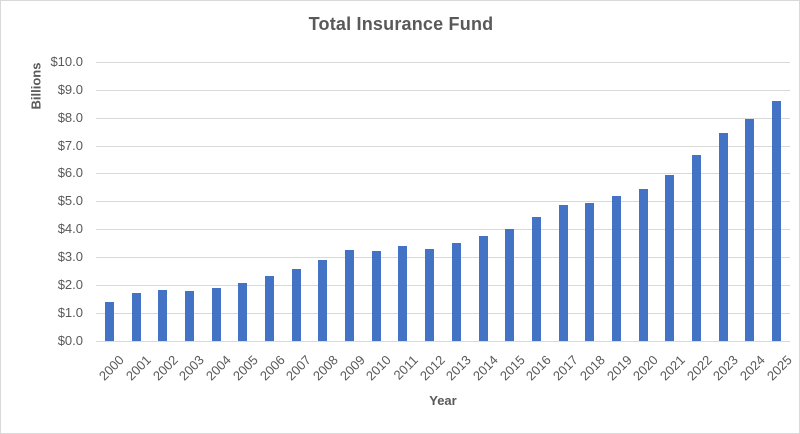 The image size is (800, 434). What do you see at coordinates (70, 117) in the screenshot?
I see `y-tick-label: $8.0` at bounding box center [70, 117].